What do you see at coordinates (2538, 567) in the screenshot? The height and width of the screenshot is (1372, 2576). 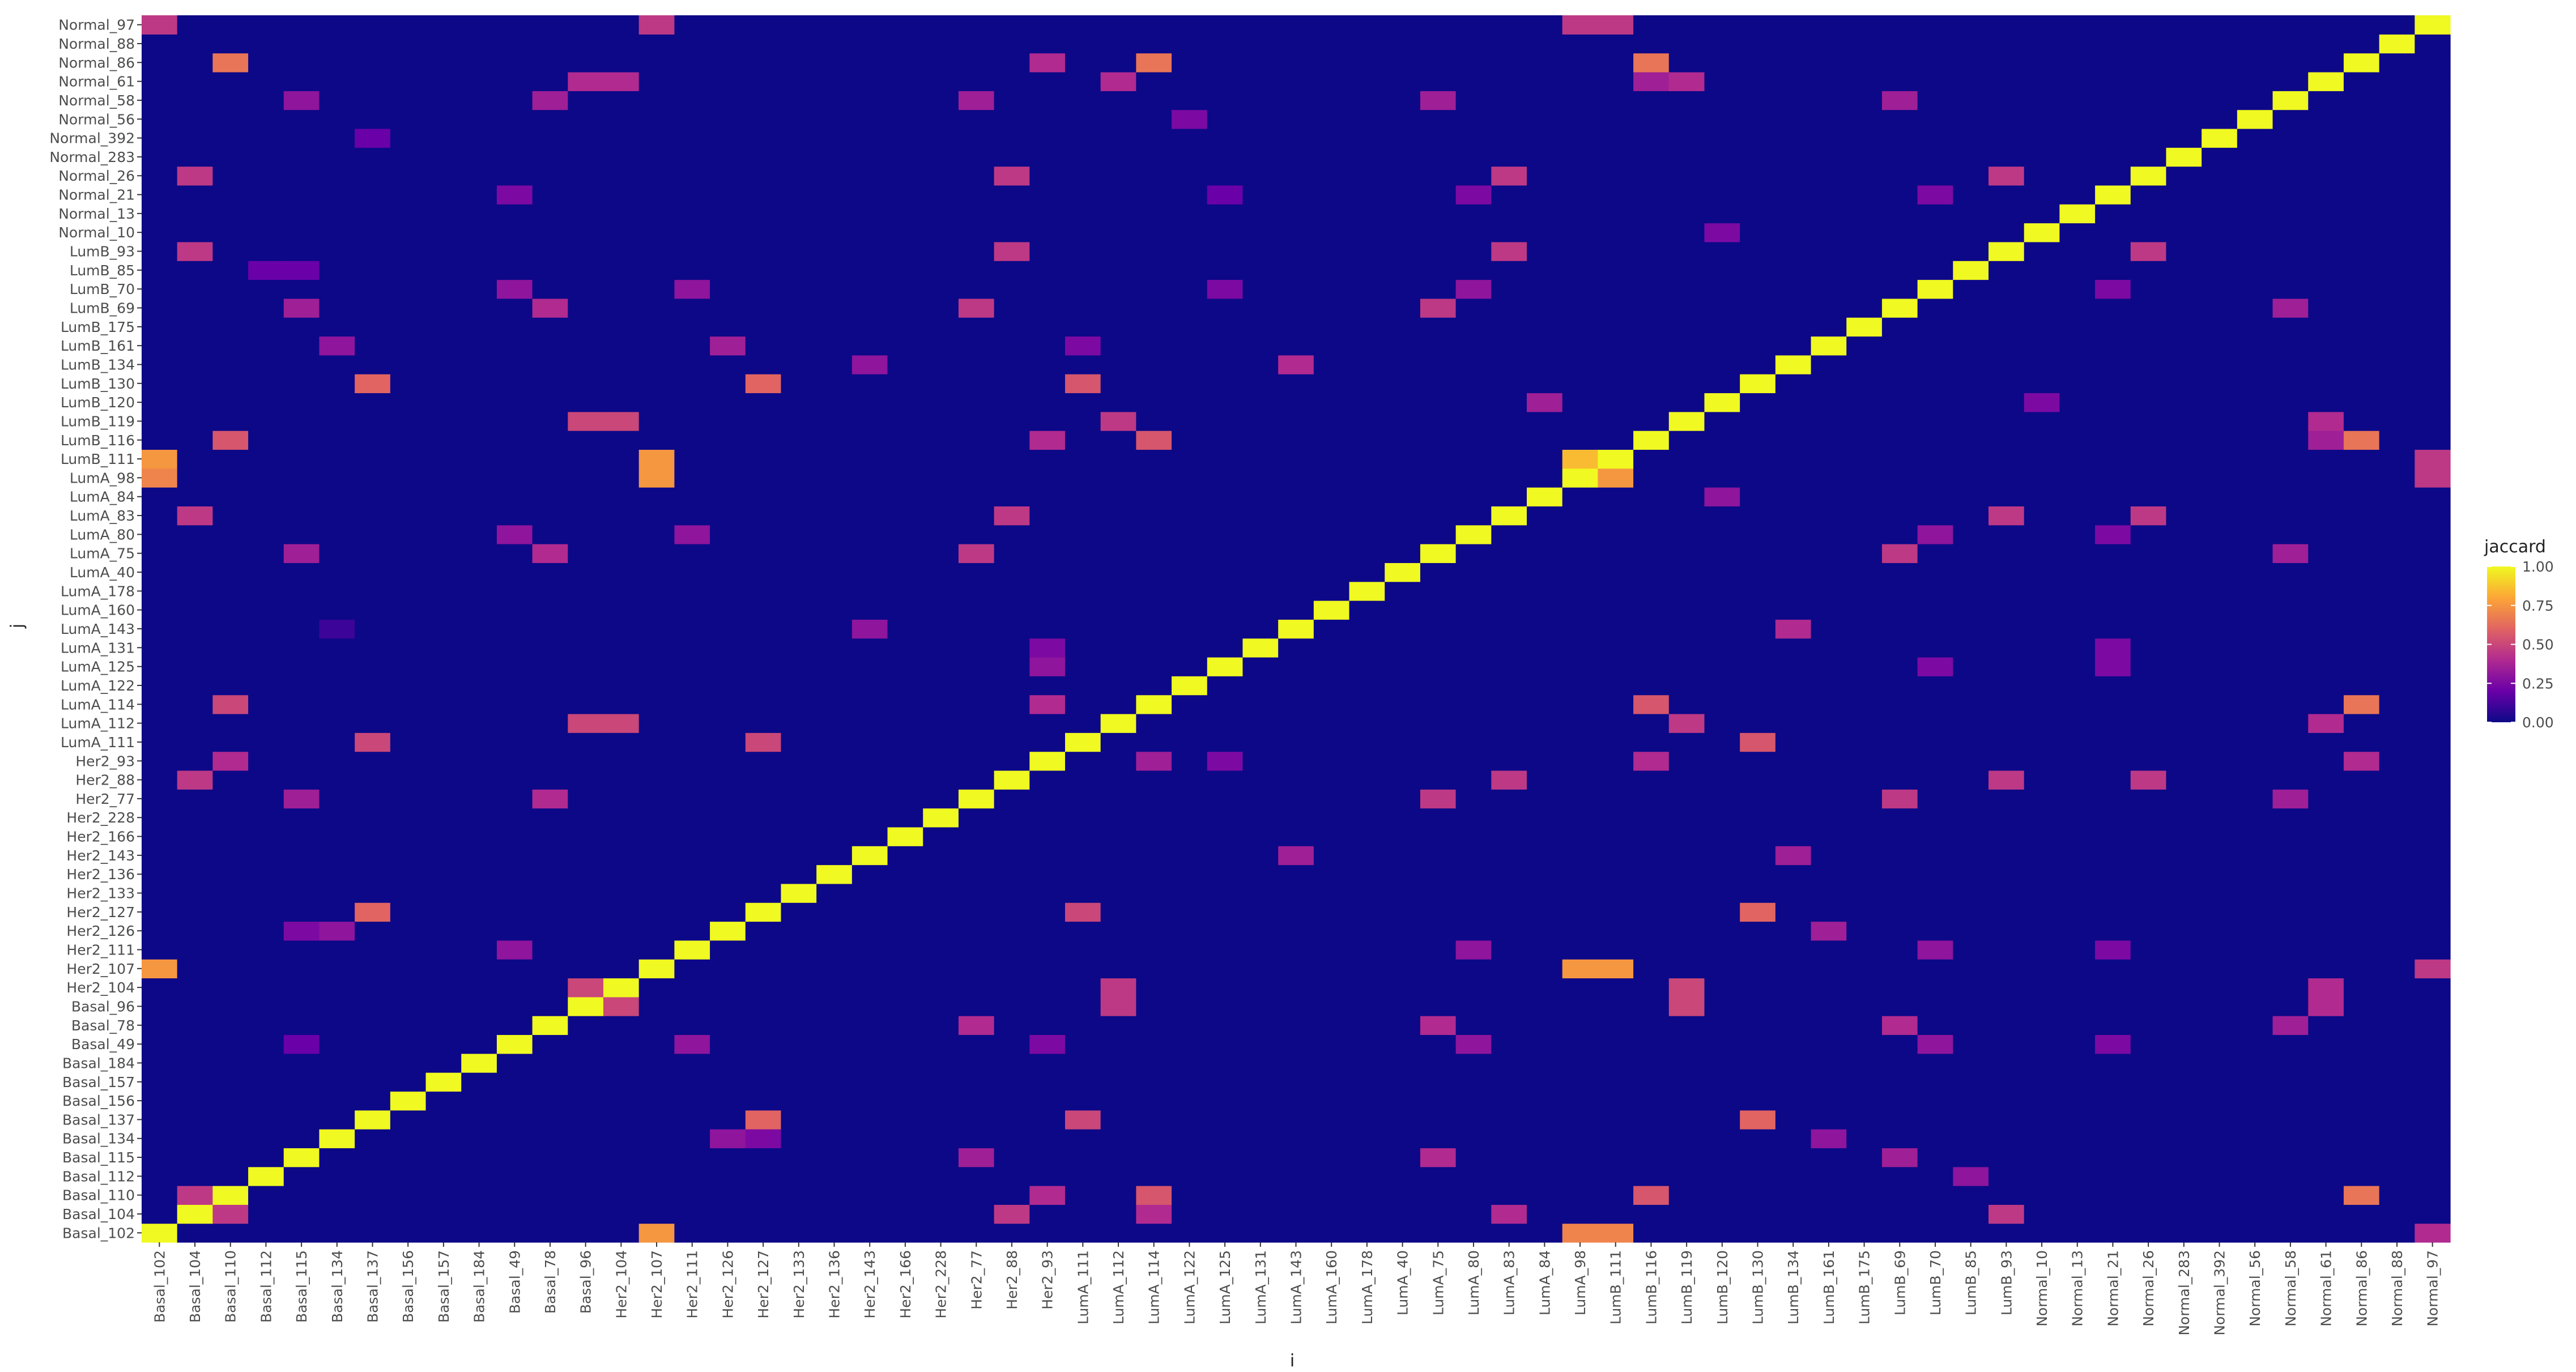 I see `legend-tick-label: 1.00` at bounding box center [2538, 567].